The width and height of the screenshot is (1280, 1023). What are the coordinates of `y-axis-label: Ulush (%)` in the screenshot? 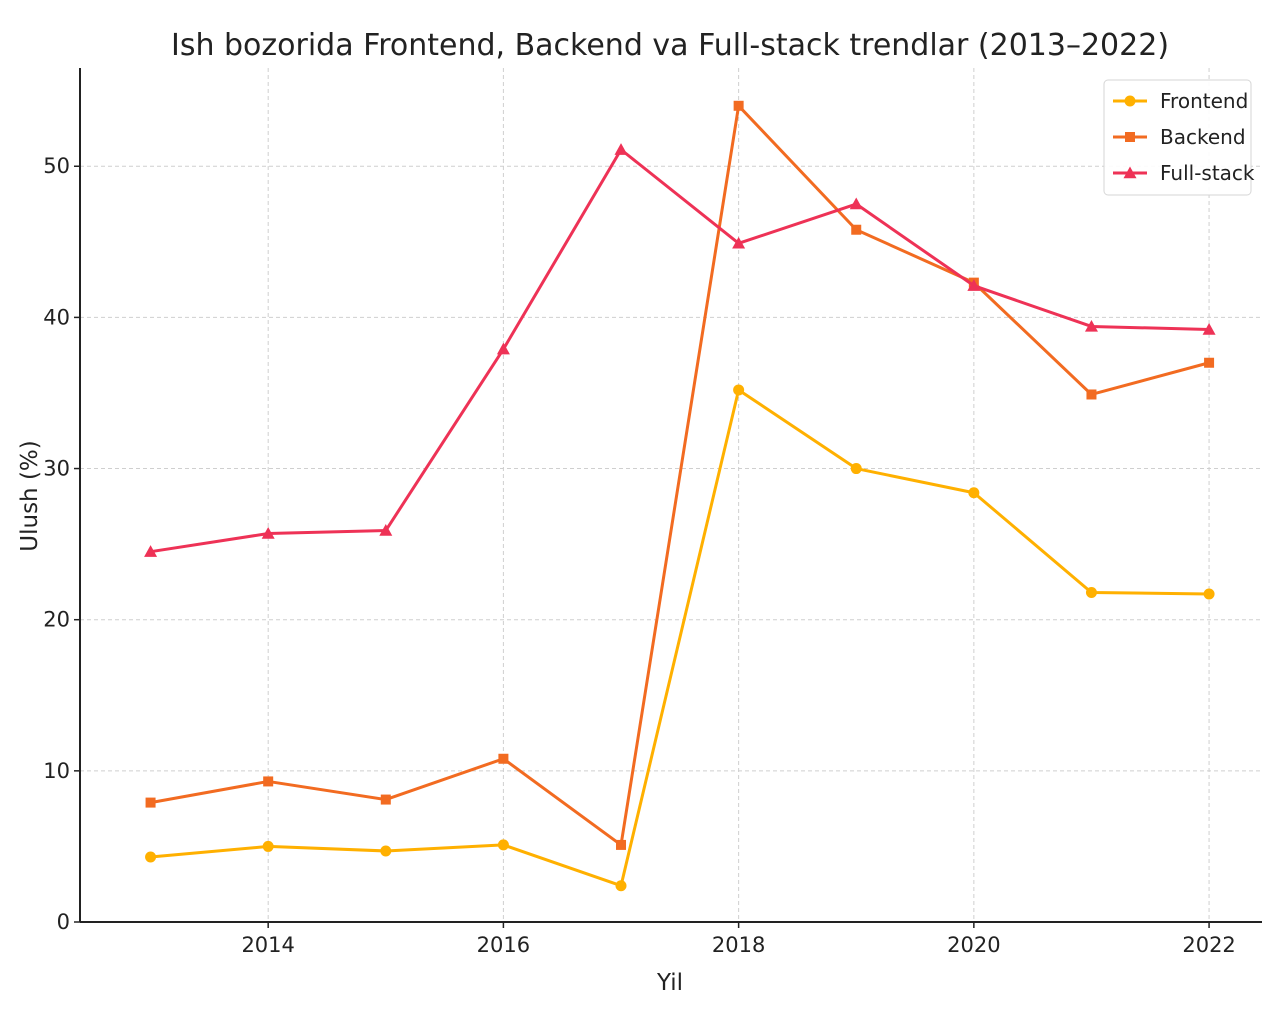 It's located at (30, 495).